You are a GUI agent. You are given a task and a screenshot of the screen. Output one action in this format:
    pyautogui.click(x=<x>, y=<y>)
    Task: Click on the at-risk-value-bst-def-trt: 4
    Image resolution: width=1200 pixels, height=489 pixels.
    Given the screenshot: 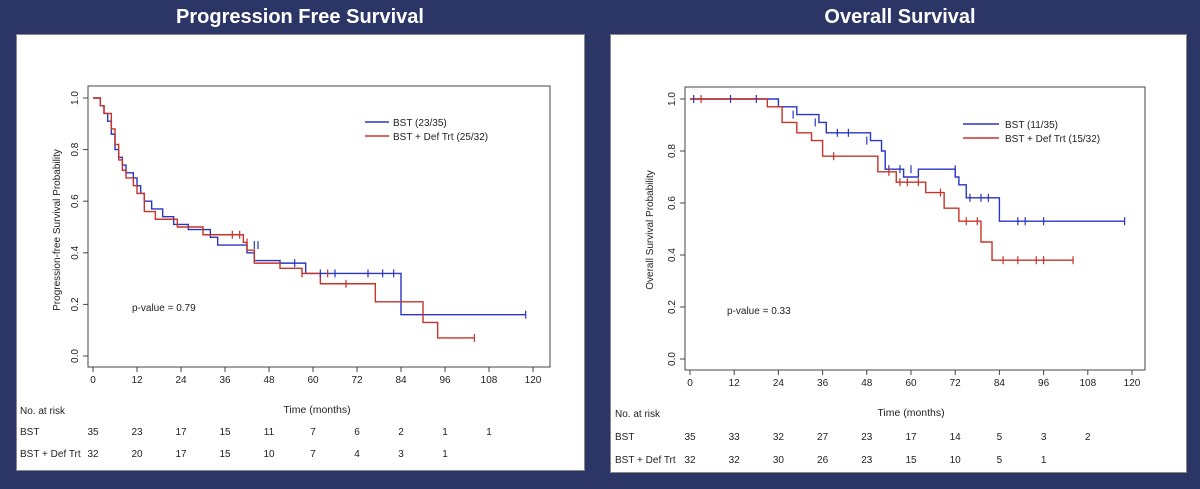 What is the action you would take?
    pyautogui.click(x=357, y=454)
    